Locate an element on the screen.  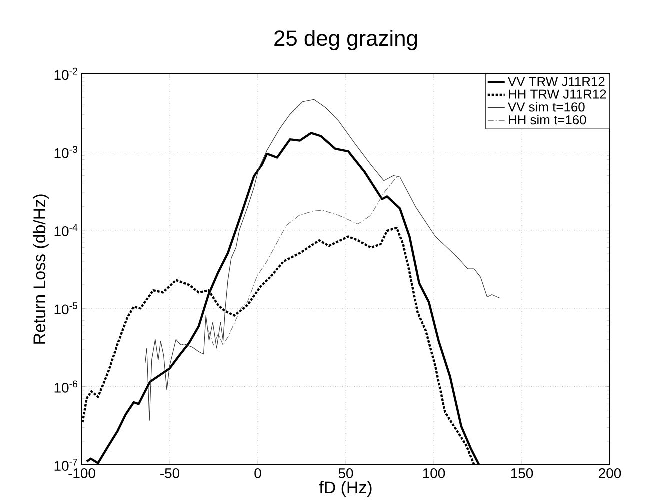
legend-label: HH sim t=160 is located at coordinates (547, 120).